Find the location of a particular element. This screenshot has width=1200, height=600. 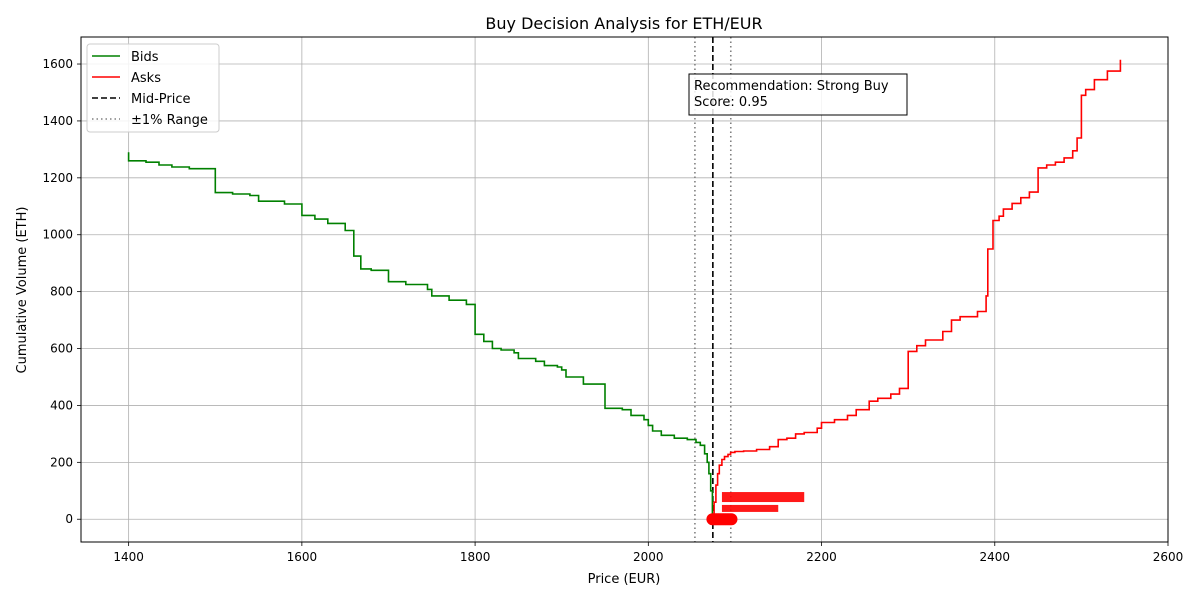

x-axis-label: Price (EUR) is located at coordinates (624, 579).